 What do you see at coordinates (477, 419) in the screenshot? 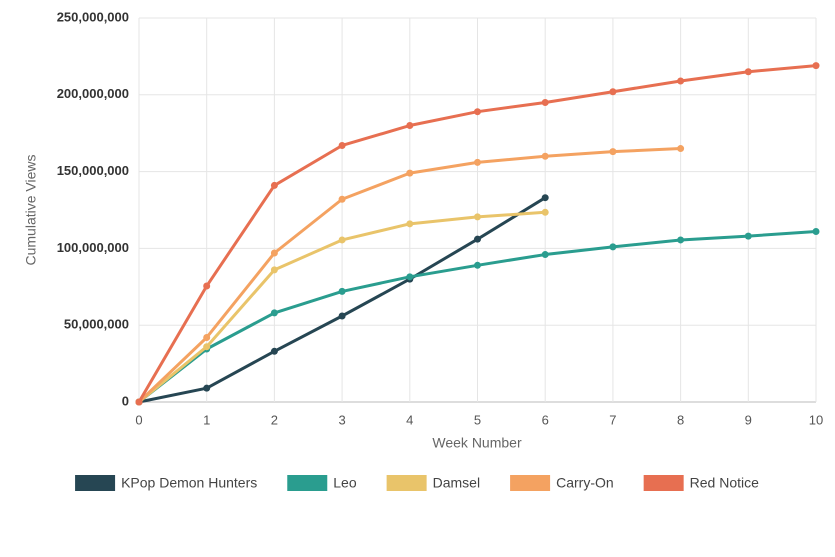
I see `x-tick-label: 5` at bounding box center [477, 419].